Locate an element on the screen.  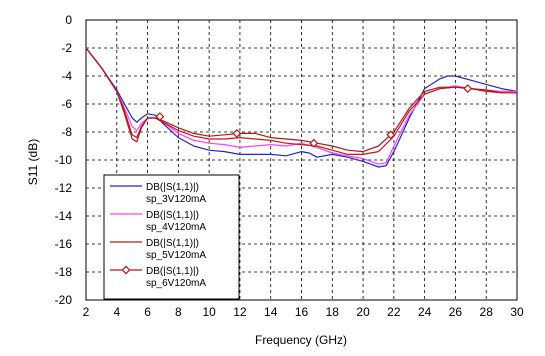
x-tick-label: 4 is located at coordinates (116, 312).